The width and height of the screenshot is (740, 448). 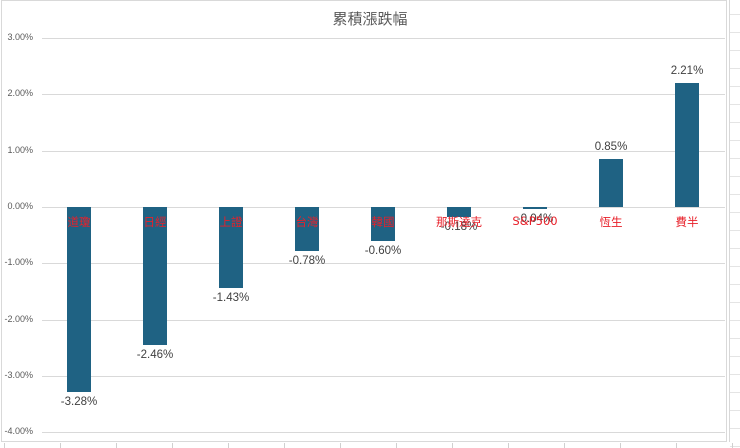 What do you see at coordinates (383, 250) in the screenshot?
I see `data-label: -0.60%` at bounding box center [383, 250].